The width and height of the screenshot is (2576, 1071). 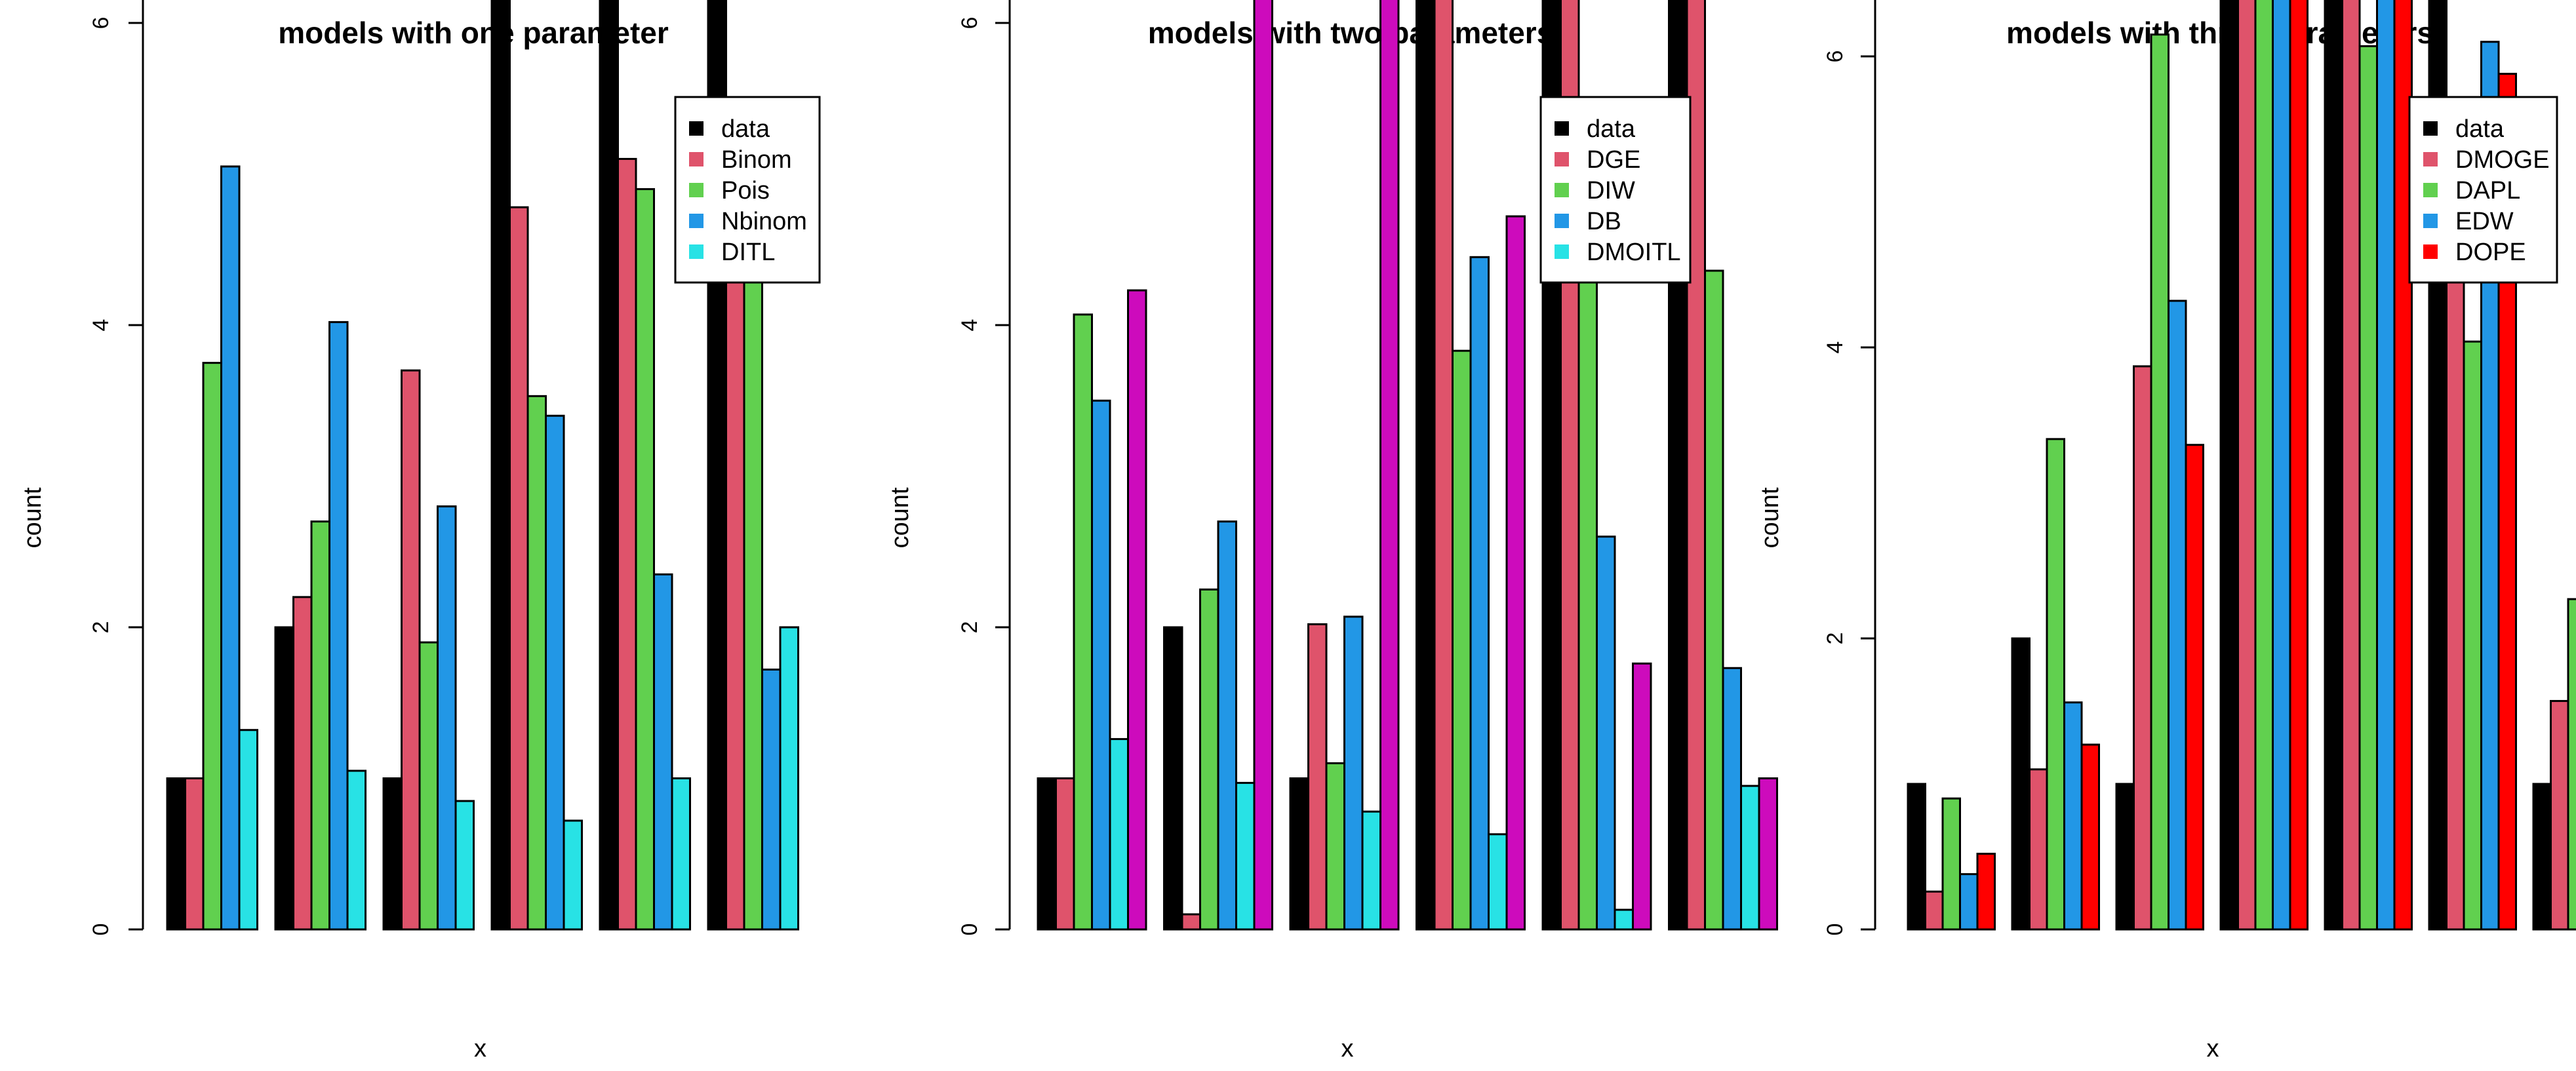 I want to click on legend-swatch-edw, so click(x=2430, y=221).